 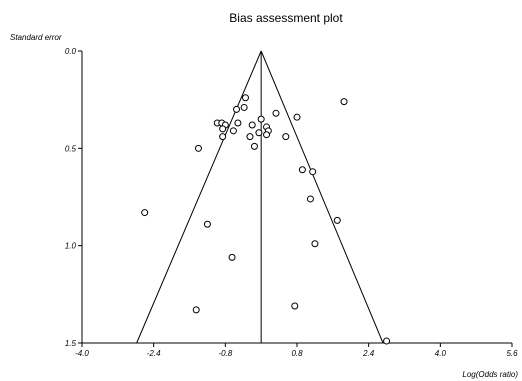 I want to click on y-tick-label: 1.5, so click(x=71, y=343).